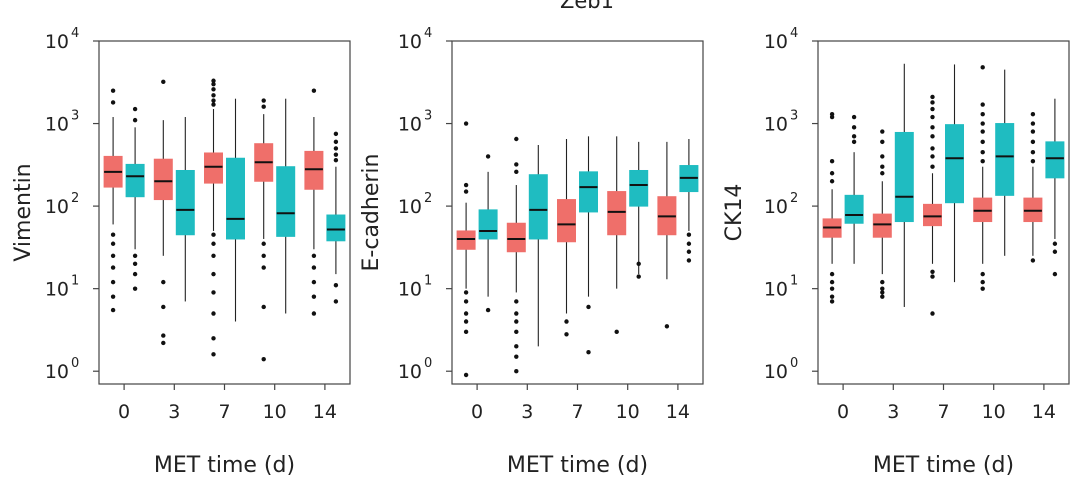 The width and height of the screenshot is (1080, 495). What do you see at coordinates (75, 198) in the screenshot?
I see `y-tick-exponent: 2` at bounding box center [75, 198].